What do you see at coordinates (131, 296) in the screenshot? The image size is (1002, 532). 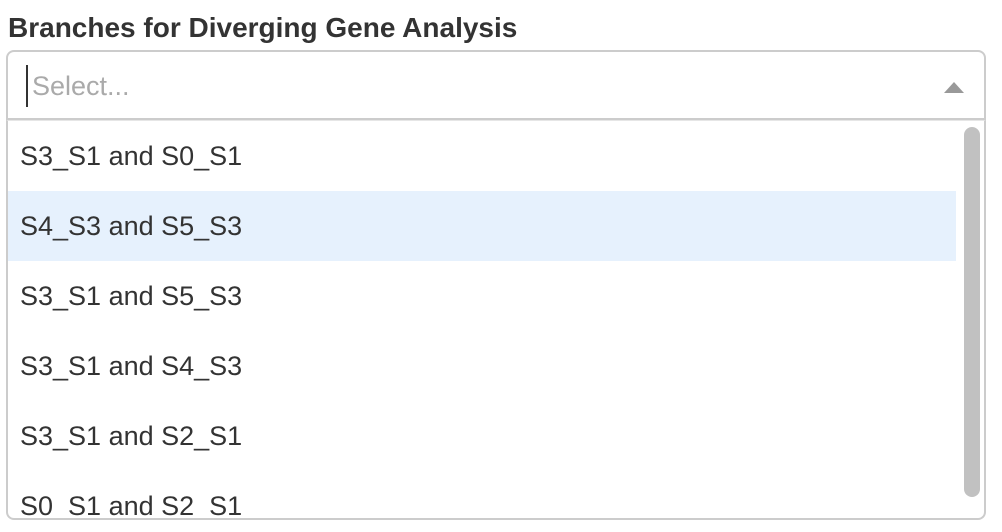 I see `dropdown-option: S3_S1 and S5_S3` at bounding box center [131, 296].